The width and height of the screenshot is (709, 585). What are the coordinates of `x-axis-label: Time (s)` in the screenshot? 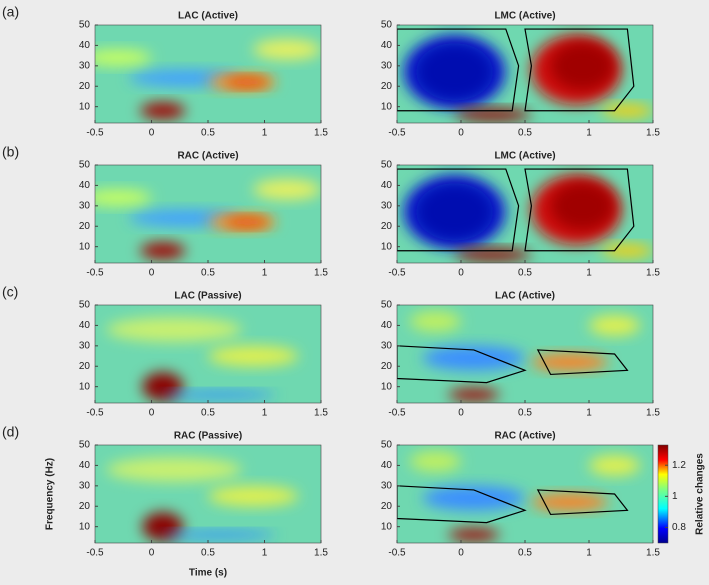 It's located at (208, 573).